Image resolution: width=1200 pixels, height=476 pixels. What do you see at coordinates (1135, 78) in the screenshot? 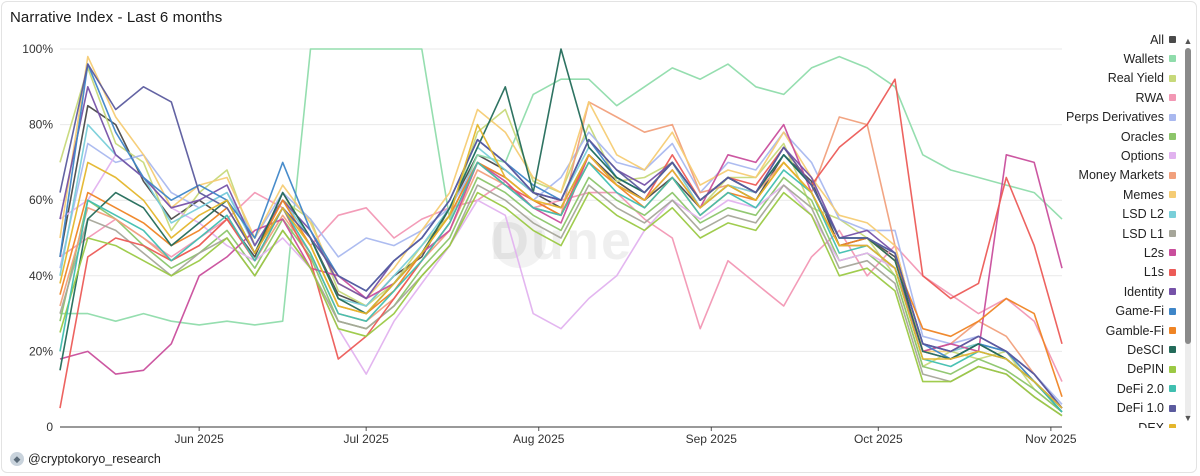
I see `legend-label: Real Yield` at bounding box center [1135, 78].